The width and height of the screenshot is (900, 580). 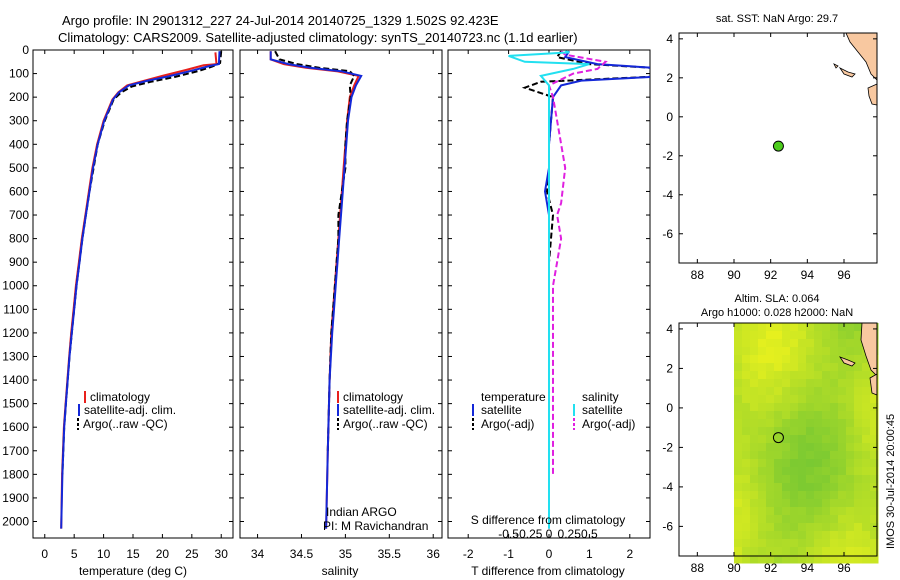 What do you see at coordinates (777, 299) in the screenshot?
I see `sla-map-title: Altim. SLA: 0.064` at bounding box center [777, 299].